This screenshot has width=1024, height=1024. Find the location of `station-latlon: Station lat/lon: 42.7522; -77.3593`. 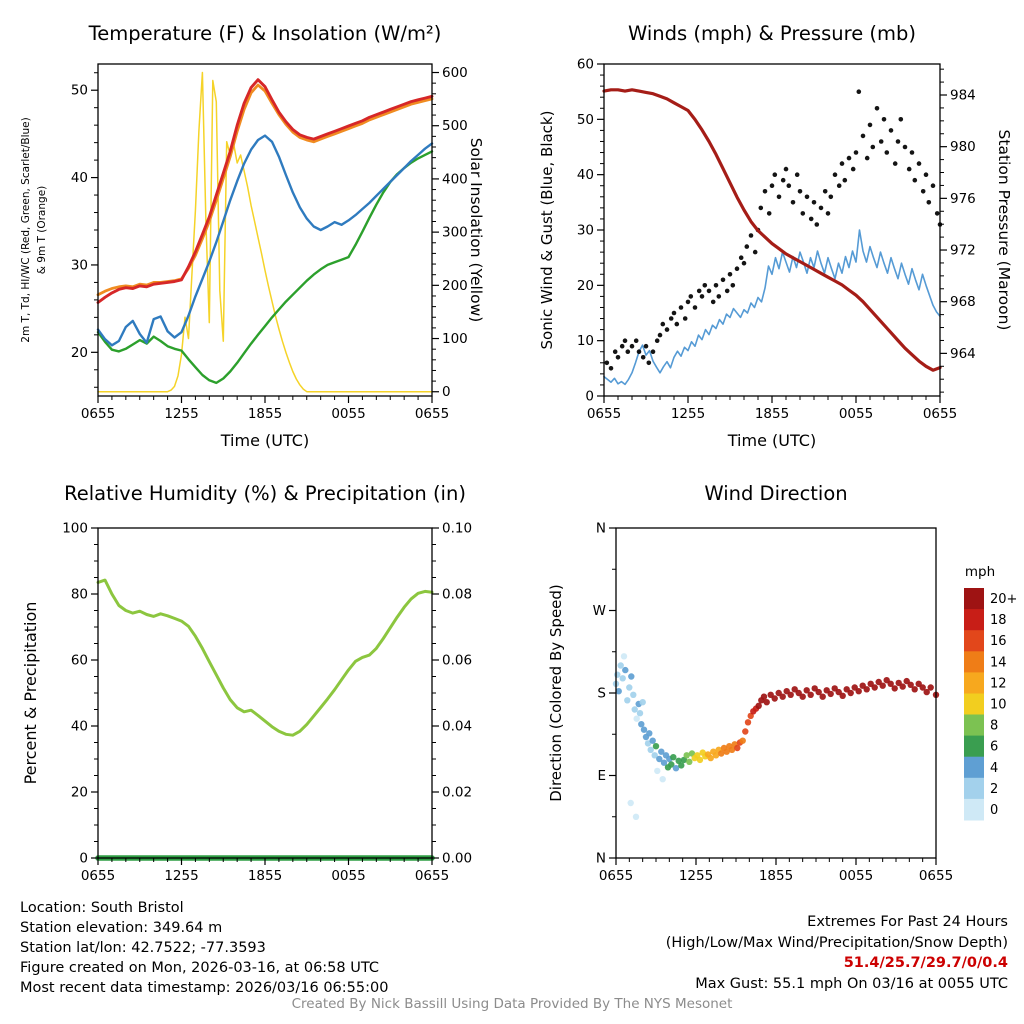

station-latlon: Station lat/lon: 42.7522; -77.3593 is located at coordinates (143, 948).